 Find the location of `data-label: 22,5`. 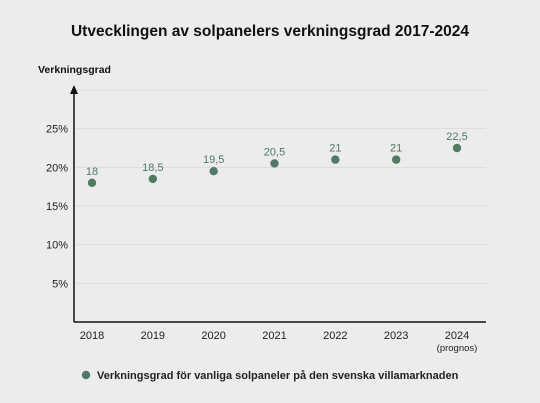

data-label: 22,5 is located at coordinates (456, 137).